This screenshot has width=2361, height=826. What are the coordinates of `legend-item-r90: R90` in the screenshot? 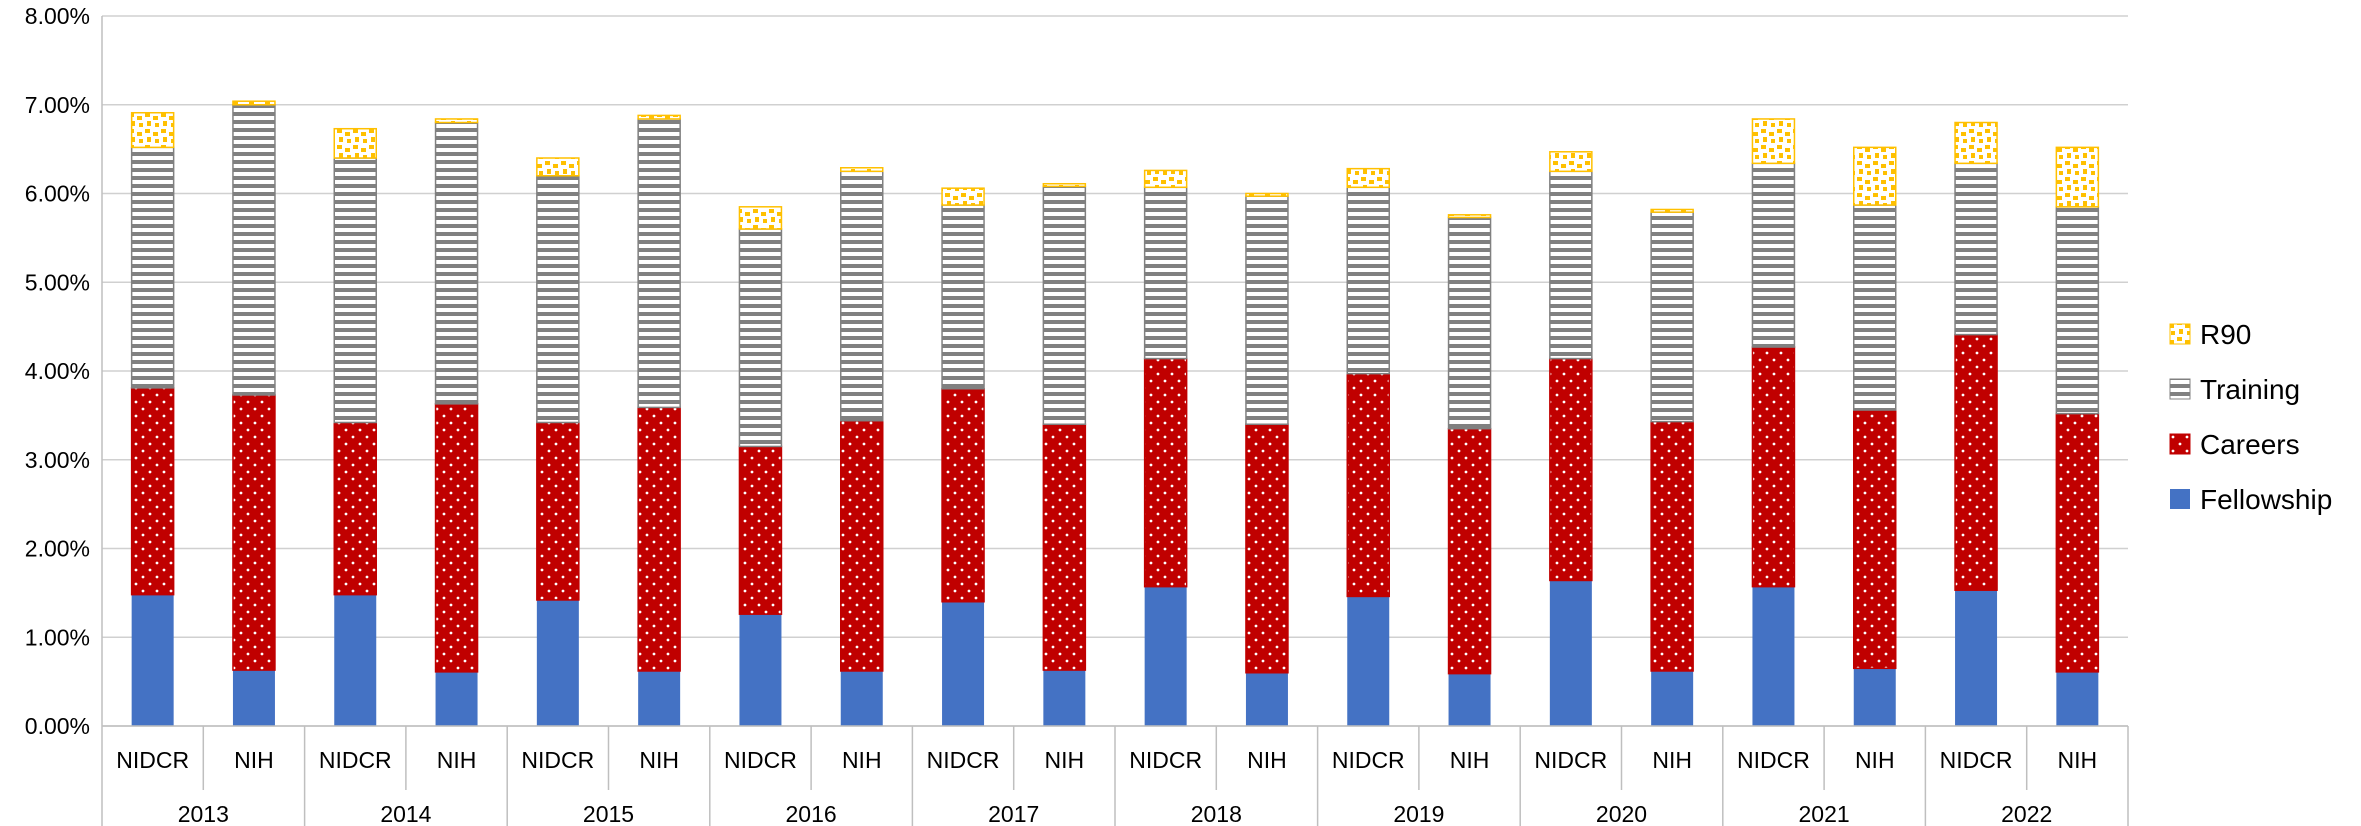 It's located at (2210, 334).